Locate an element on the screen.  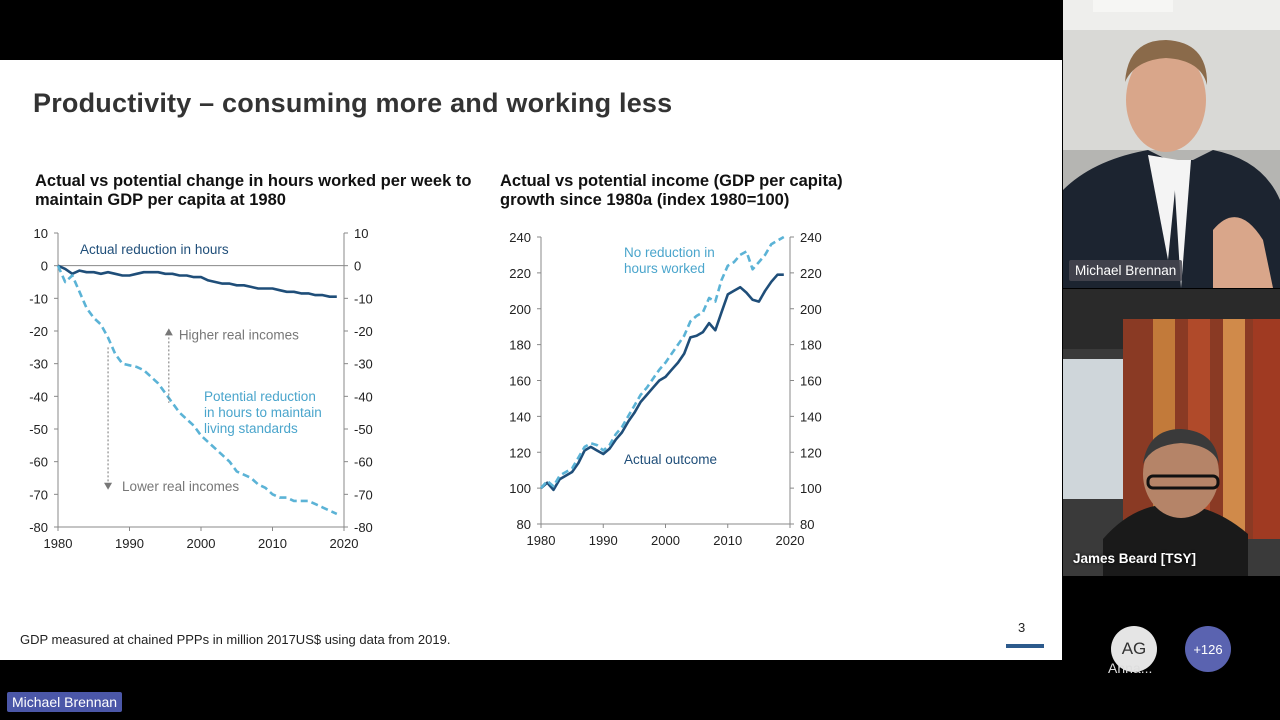
arrow-down-icon is located at coordinates (108, 486).